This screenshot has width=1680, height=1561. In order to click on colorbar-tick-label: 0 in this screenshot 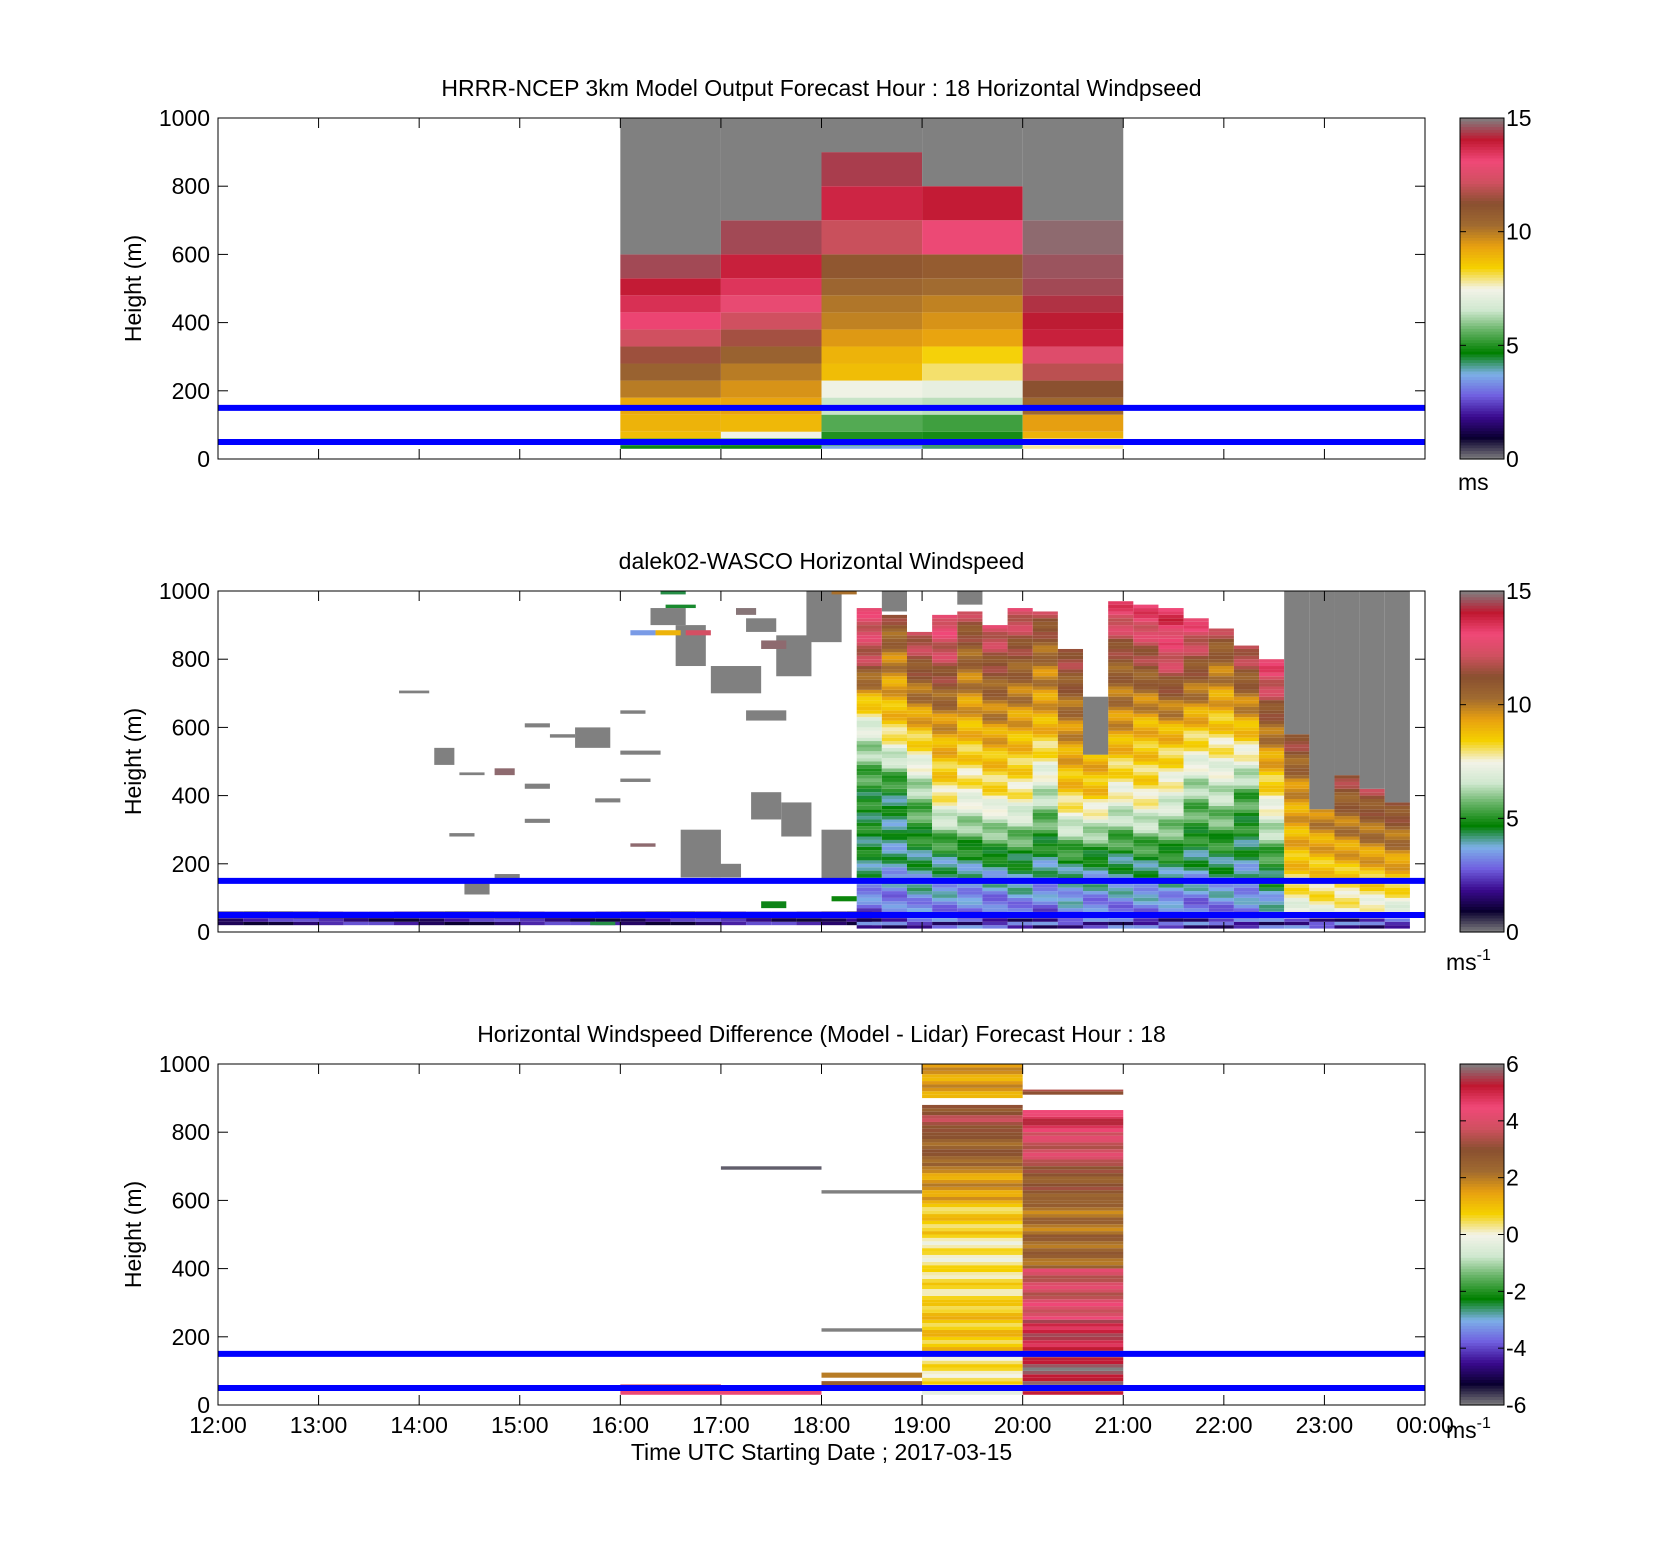, I will do `click(1512, 459)`.